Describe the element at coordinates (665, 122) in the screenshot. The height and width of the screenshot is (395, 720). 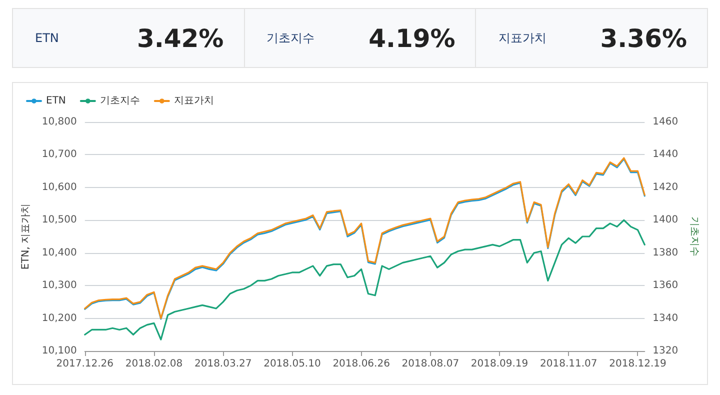
I see `y2-tick-label: 1460` at that location.